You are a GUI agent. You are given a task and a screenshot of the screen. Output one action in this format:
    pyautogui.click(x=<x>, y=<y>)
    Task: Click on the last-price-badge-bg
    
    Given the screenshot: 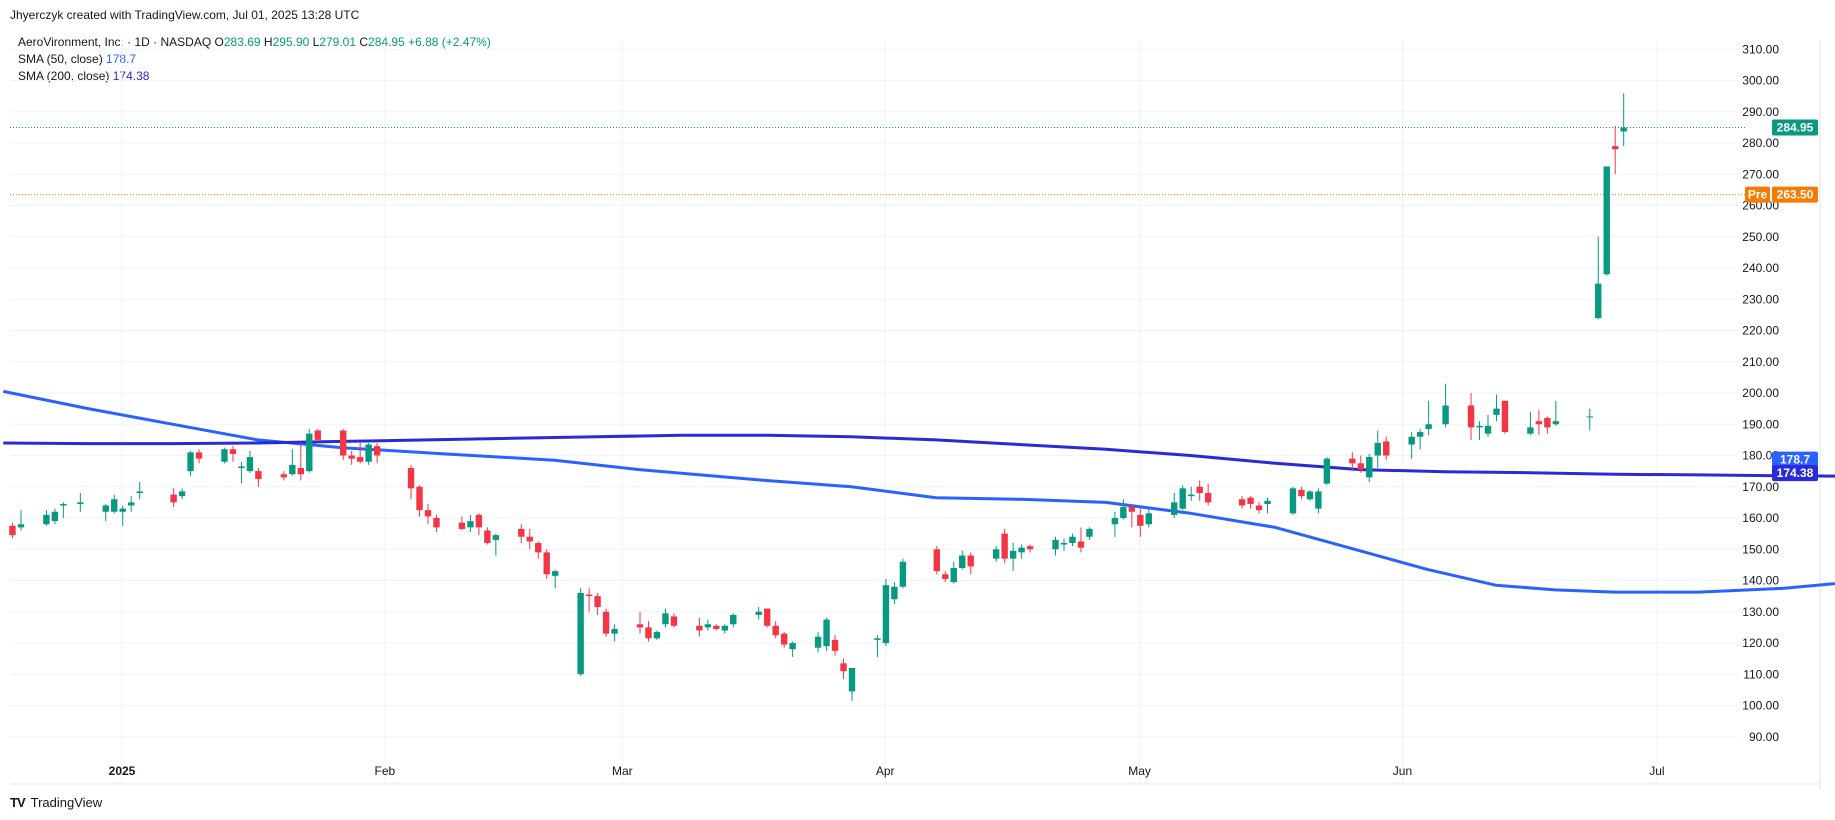 What is the action you would take?
    pyautogui.click(x=1795, y=127)
    